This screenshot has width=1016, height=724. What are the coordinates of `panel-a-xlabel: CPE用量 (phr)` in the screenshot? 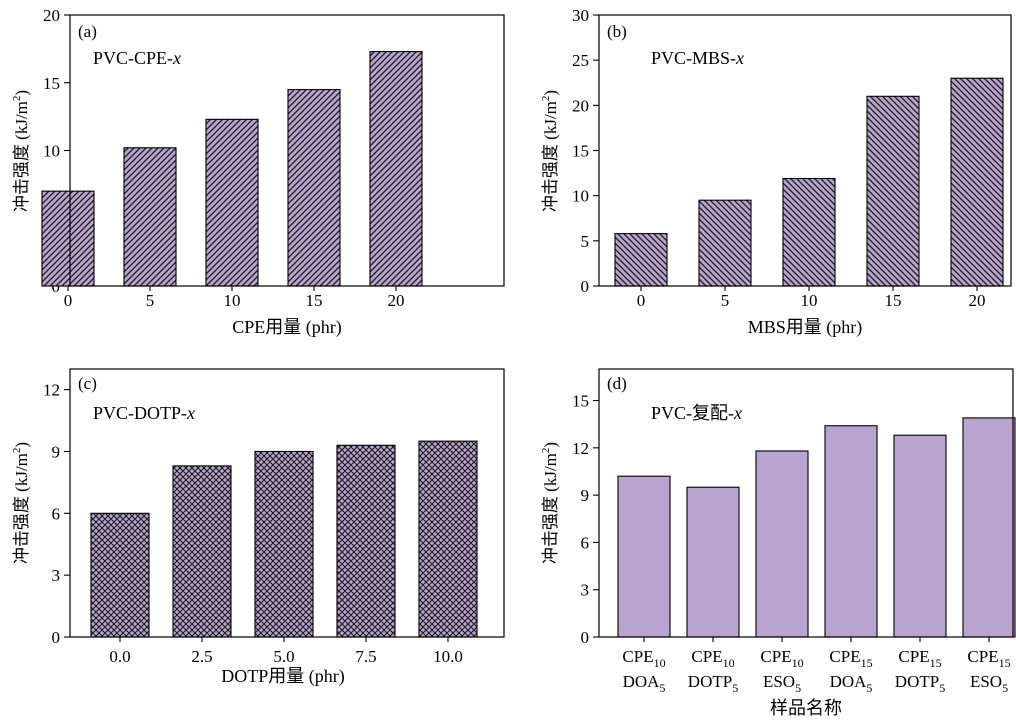 It's located at (287, 327).